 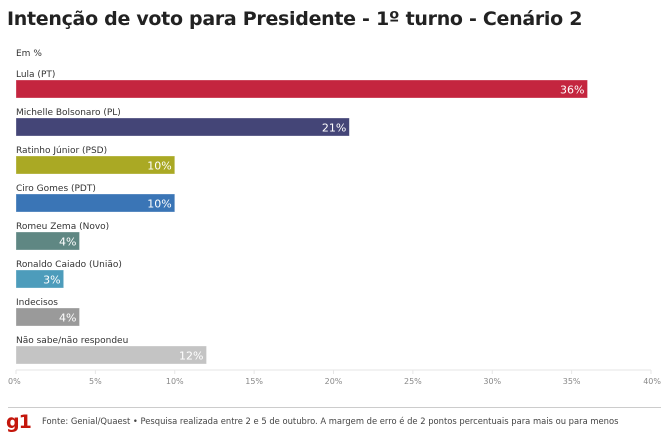 I want to click on g1-logo: g1, so click(x=19, y=422).